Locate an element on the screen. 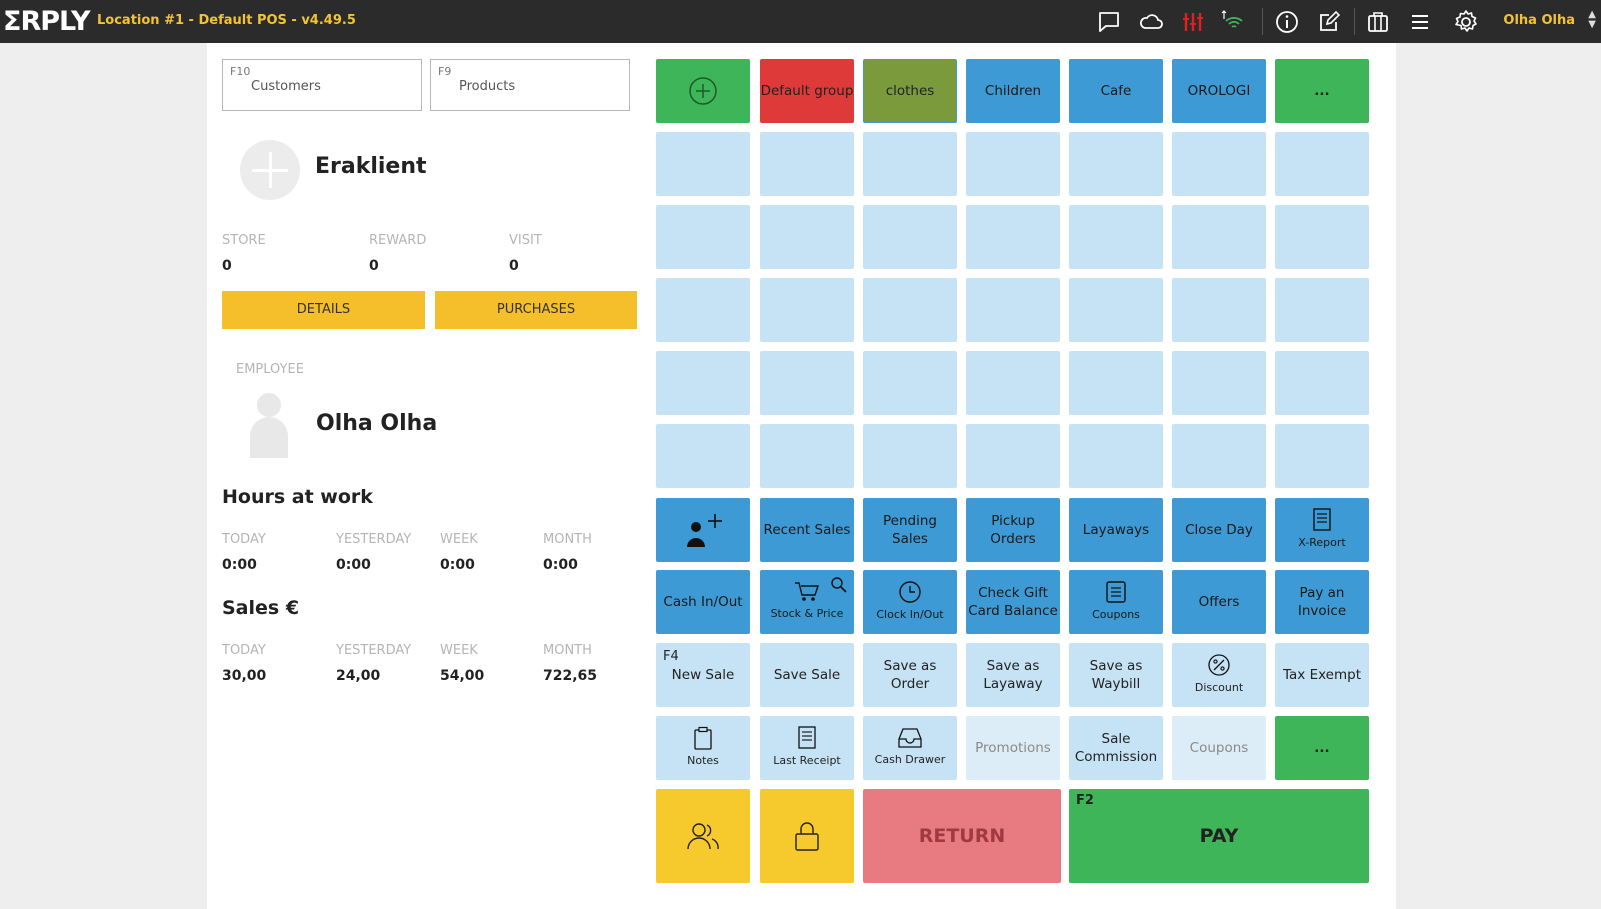 The height and width of the screenshot is (909, 1601). cash-drawer-button: Cash Drawer is located at coordinates (910, 748).